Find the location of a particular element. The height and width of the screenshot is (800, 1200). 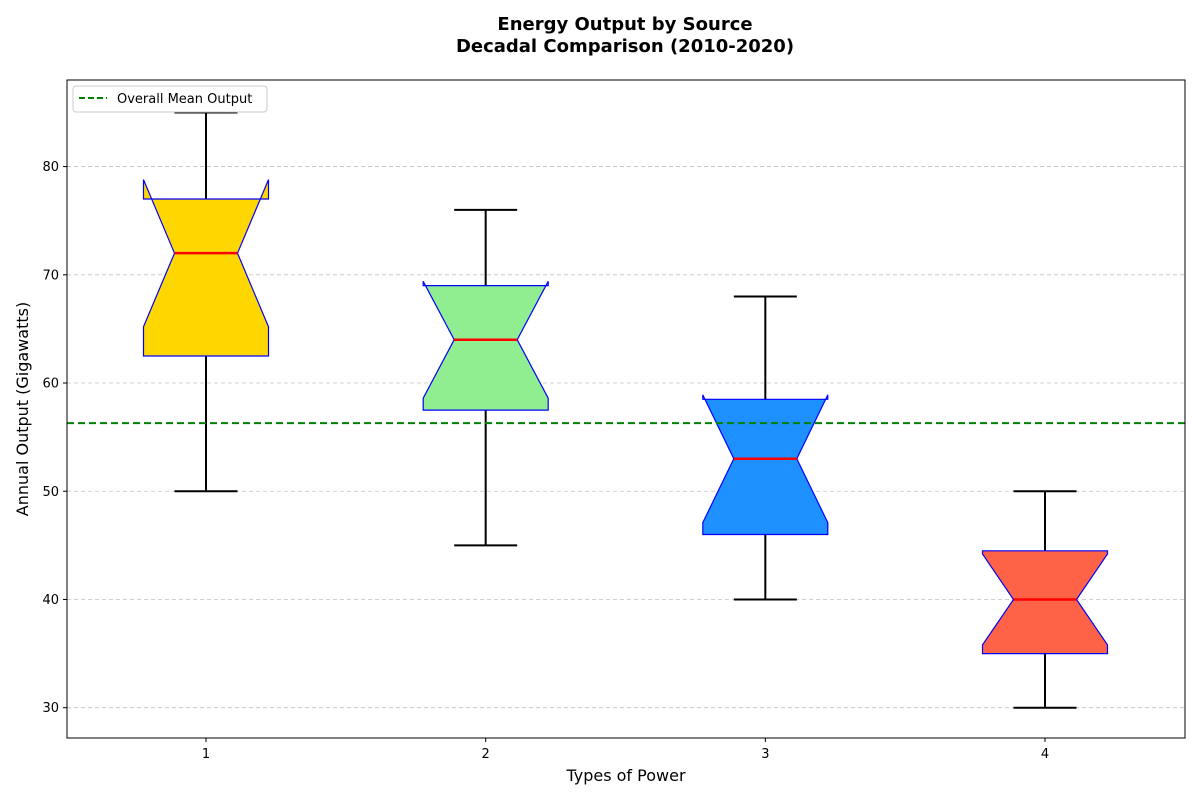

y-tick-label-60: 60 is located at coordinates (50, 384).